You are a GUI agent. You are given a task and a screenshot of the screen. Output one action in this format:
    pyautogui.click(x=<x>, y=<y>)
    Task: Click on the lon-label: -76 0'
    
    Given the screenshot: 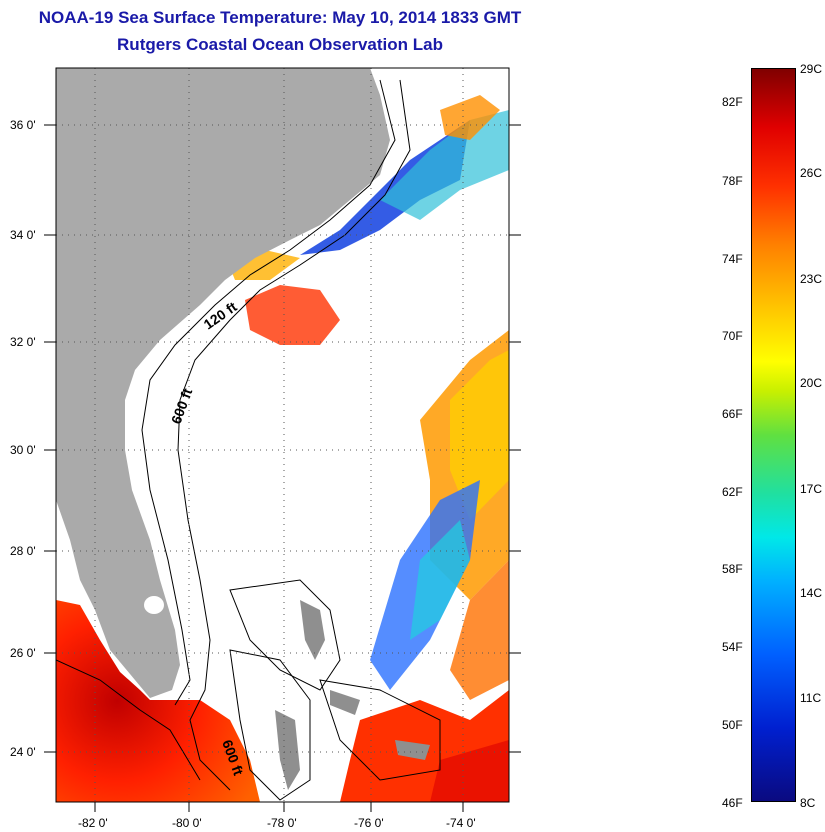 What is the action you would take?
    pyautogui.click(x=369, y=823)
    